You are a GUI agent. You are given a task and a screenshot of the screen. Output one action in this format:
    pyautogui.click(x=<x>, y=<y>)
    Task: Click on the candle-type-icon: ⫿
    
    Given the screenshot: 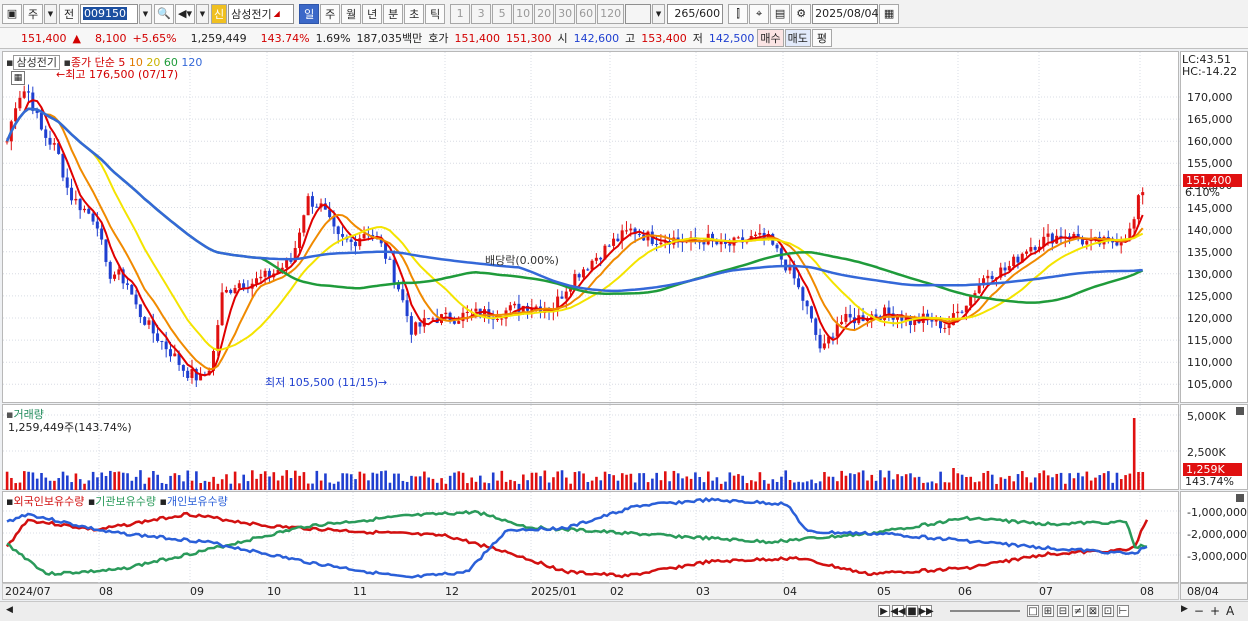 What is the action you would take?
    pyautogui.click(x=738, y=13)
    